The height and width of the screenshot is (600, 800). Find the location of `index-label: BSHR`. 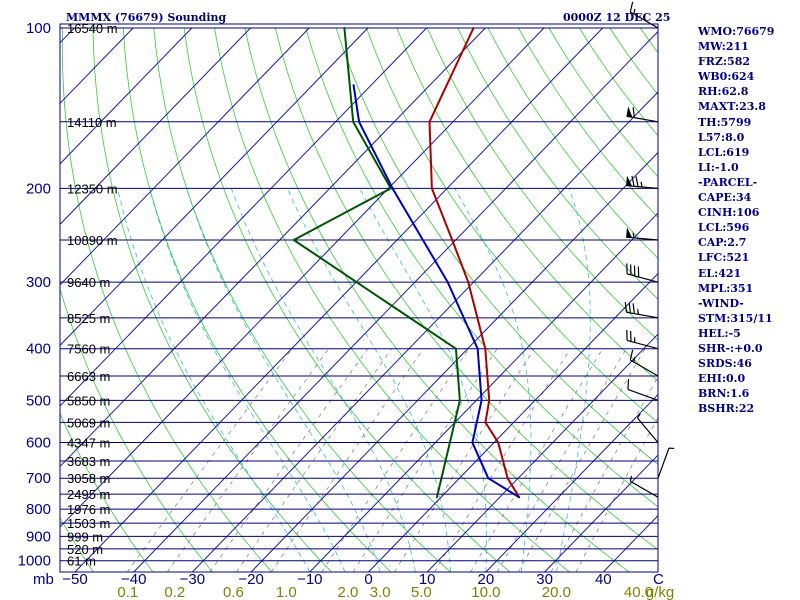

index-label: BSHR is located at coordinates (716, 409).